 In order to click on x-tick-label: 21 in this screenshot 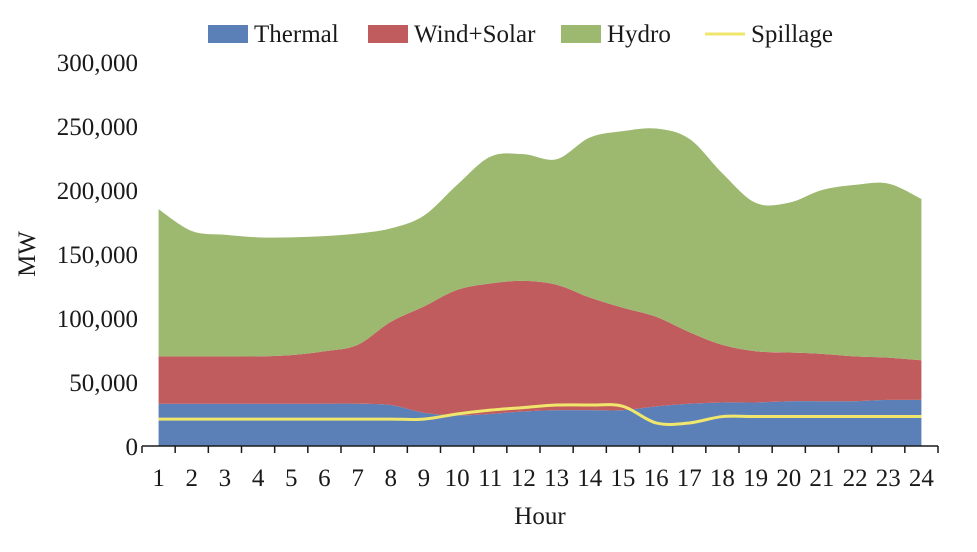, I will do `click(821, 478)`.